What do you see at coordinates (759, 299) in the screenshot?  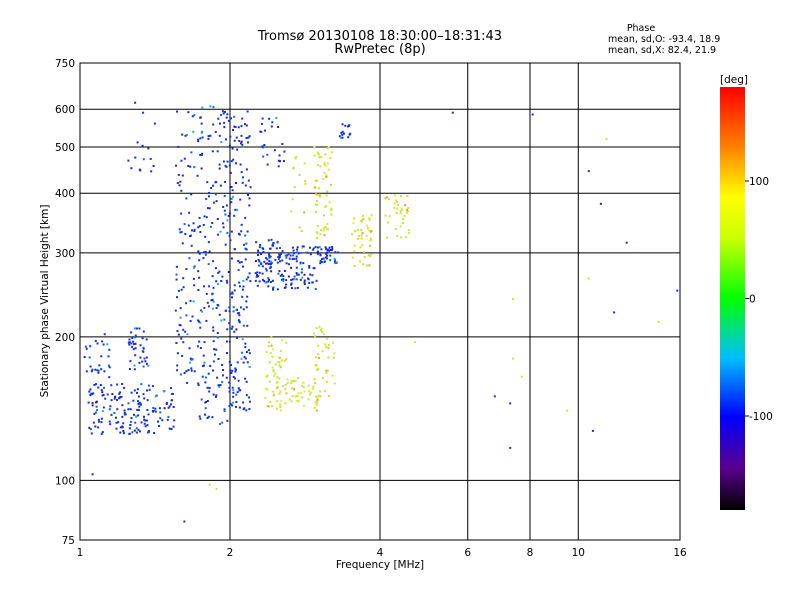 I see `colorbar-ticks: 100 0 -100` at bounding box center [759, 299].